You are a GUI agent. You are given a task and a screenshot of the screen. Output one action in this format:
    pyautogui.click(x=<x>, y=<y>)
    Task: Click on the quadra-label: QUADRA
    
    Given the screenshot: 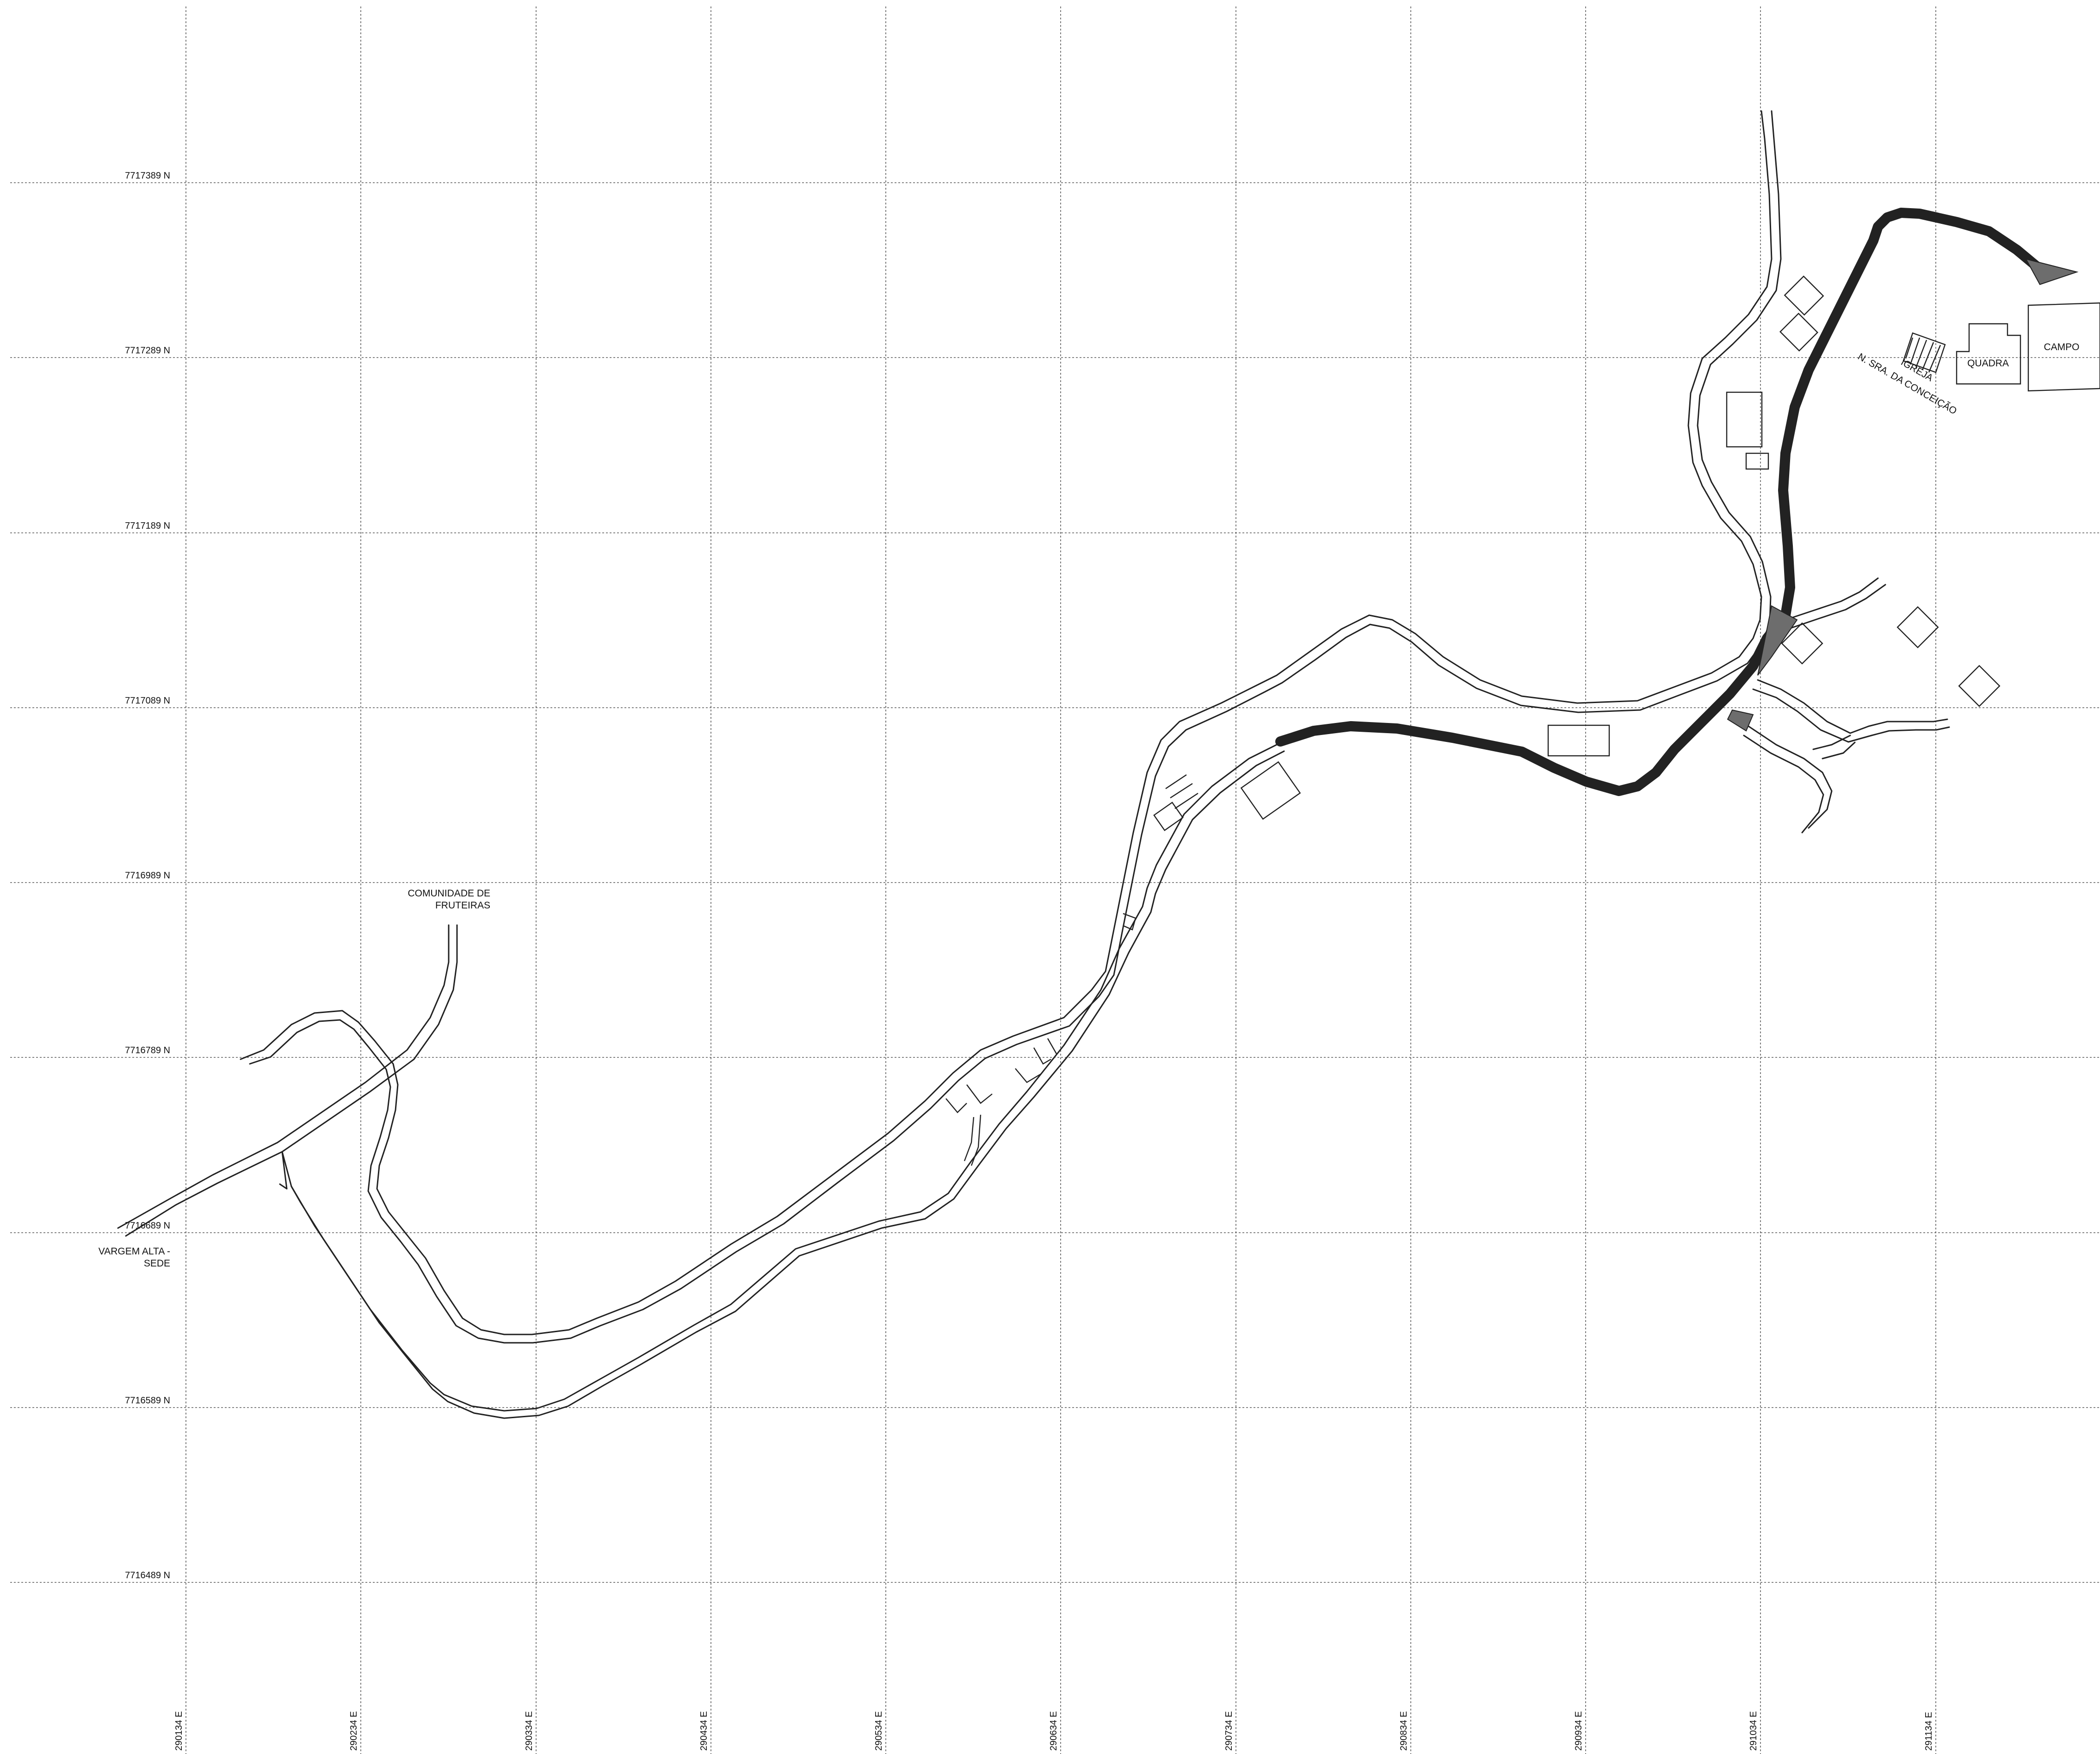 What is the action you would take?
    pyautogui.click(x=1988, y=363)
    